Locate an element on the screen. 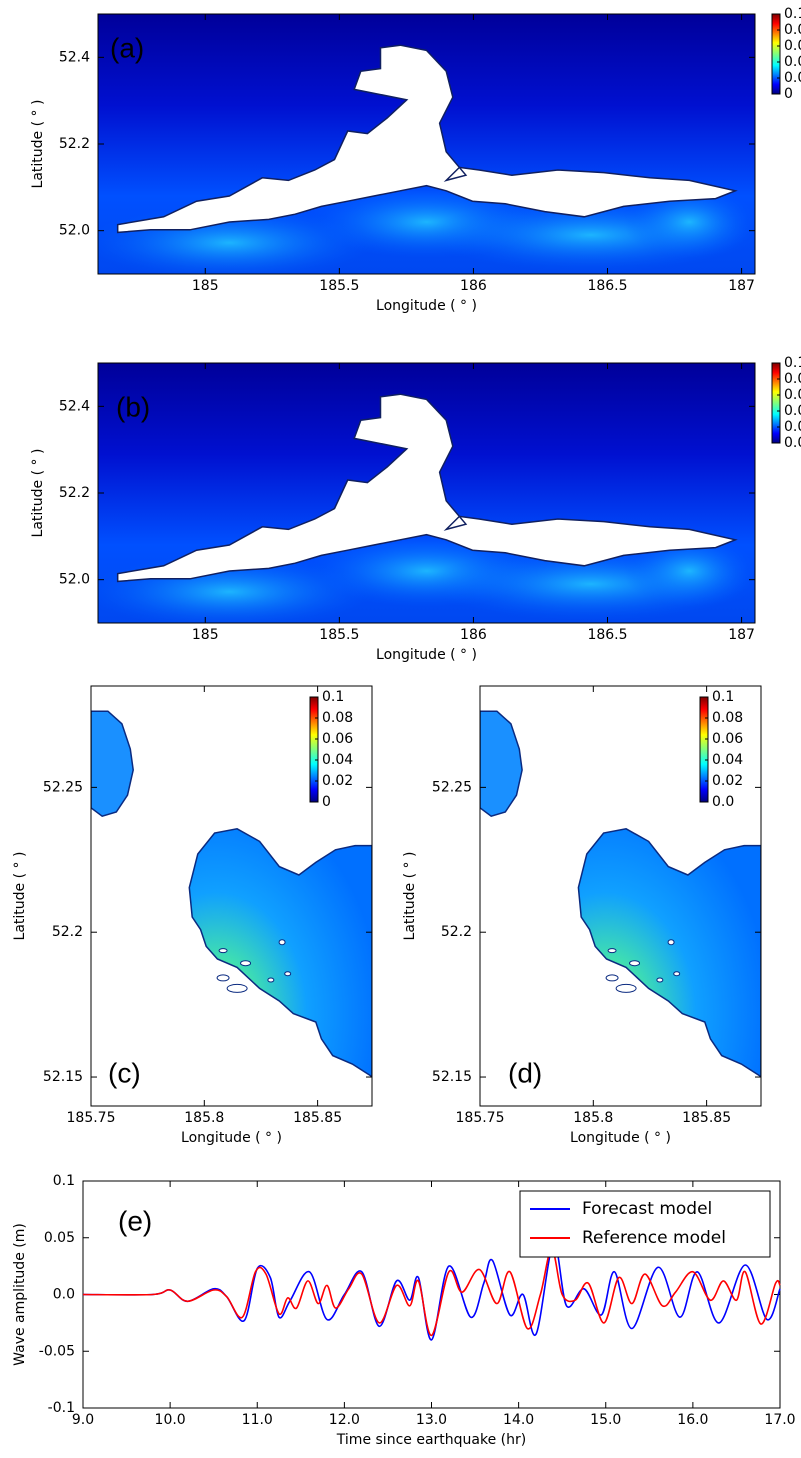 Image resolution: width=801 pixels, height=1458 pixels. panel-label: (c) is located at coordinates (124, 1072).